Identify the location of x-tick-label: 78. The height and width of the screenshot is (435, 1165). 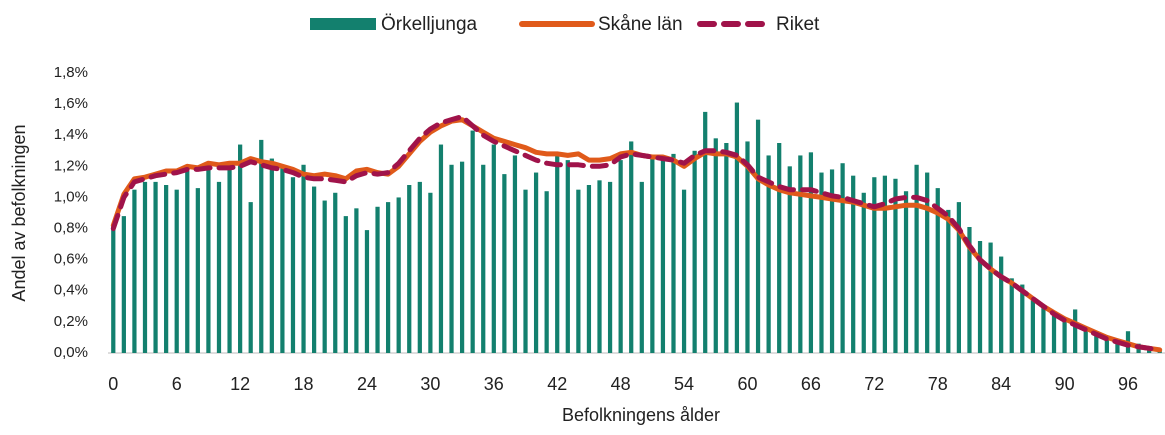
(938, 384).